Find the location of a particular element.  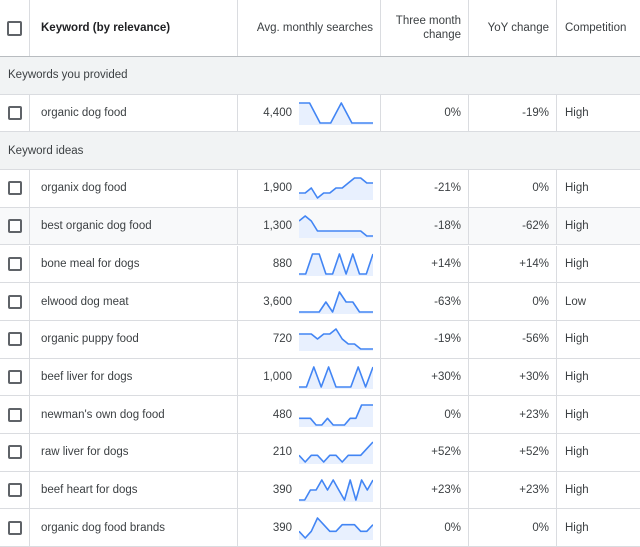

avg-searches-value: 1,300 is located at coordinates (277, 226).